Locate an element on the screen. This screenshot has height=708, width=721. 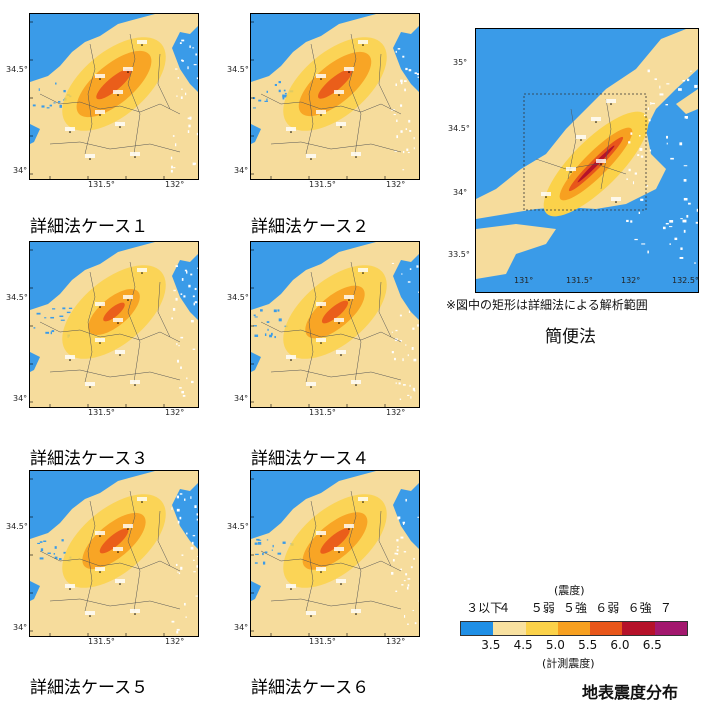
detail-map-svg is located at coordinates (114, 553).